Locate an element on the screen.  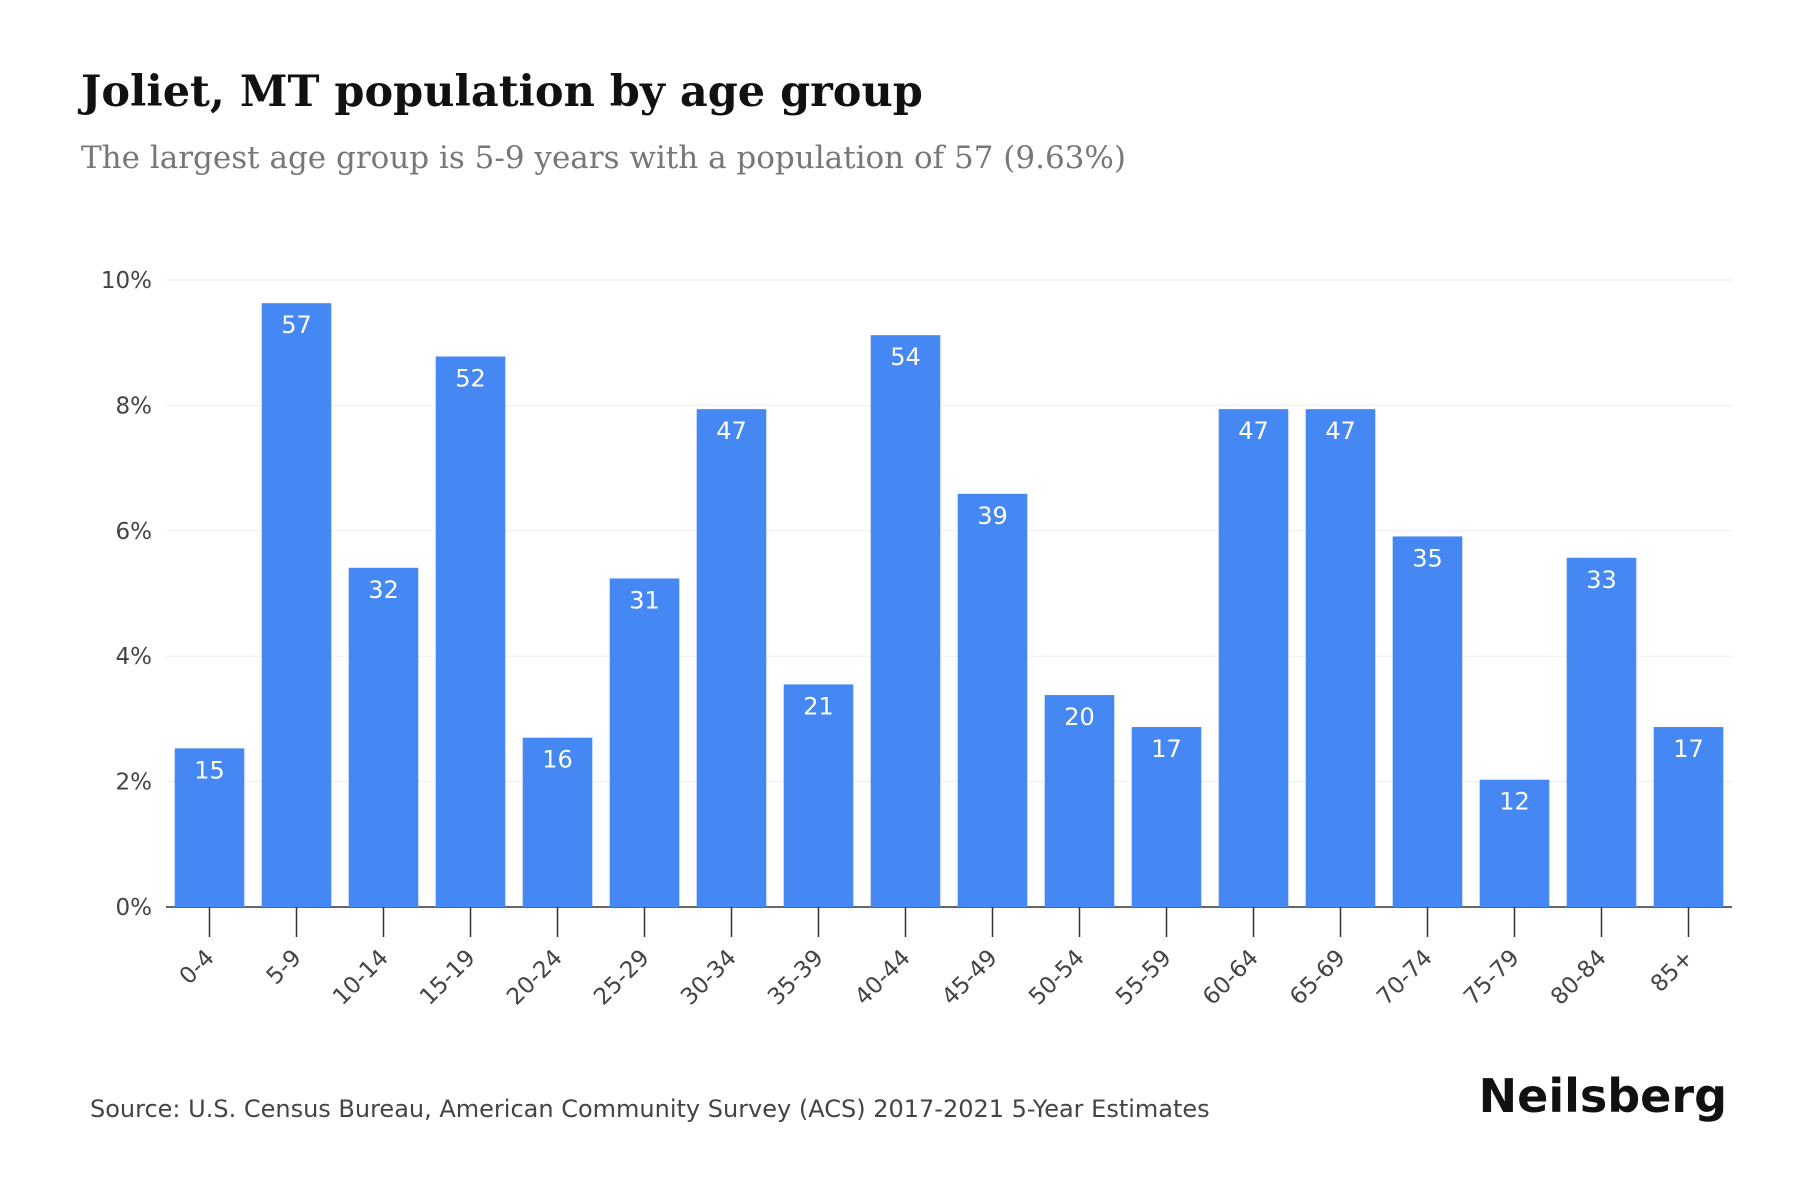
data-label: 39 is located at coordinates (992, 516).